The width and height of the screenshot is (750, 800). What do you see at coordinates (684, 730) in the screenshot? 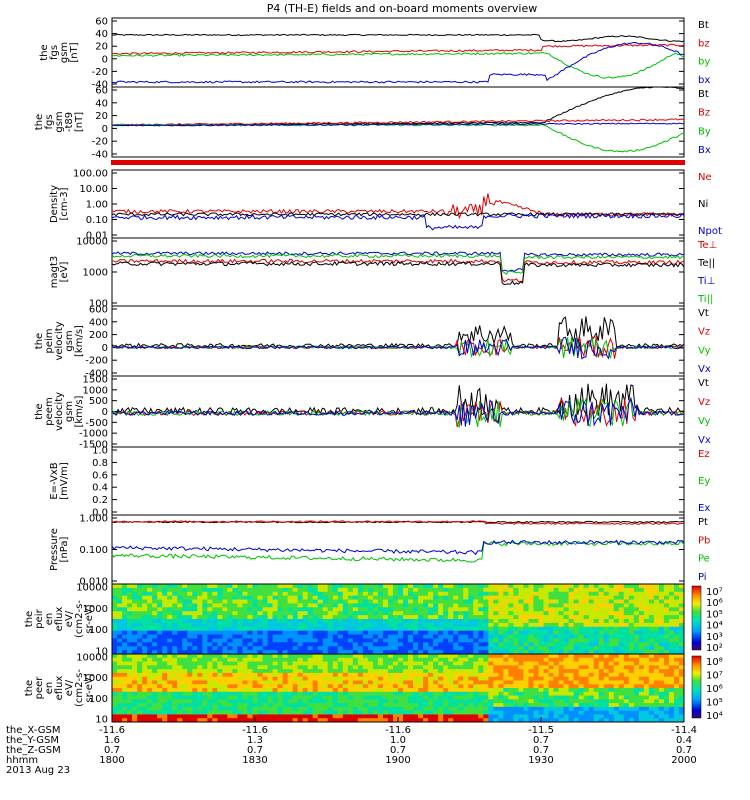
I see `x-tick-label: -11.4` at bounding box center [684, 730].